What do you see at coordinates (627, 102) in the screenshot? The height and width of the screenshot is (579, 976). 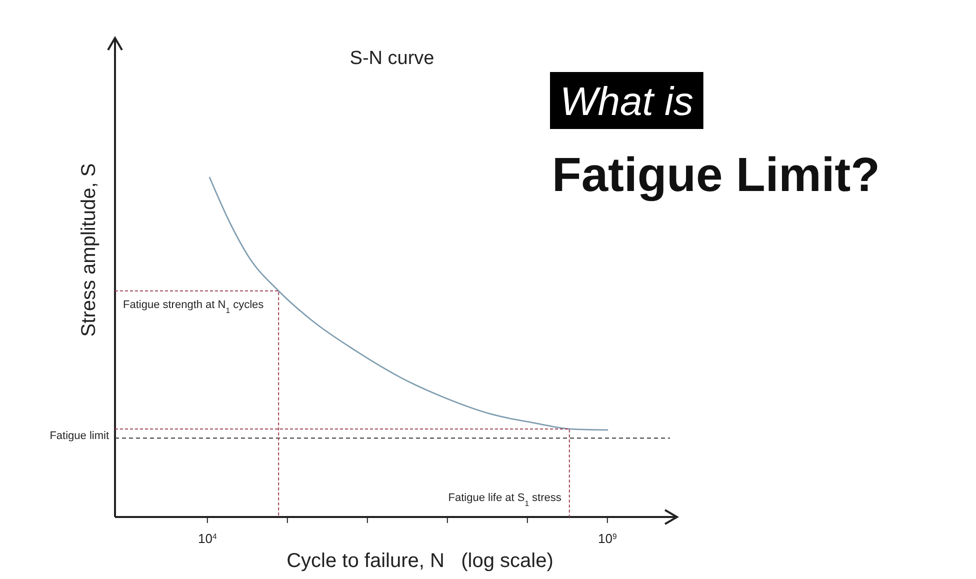 I see `text: What is` at bounding box center [627, 102].